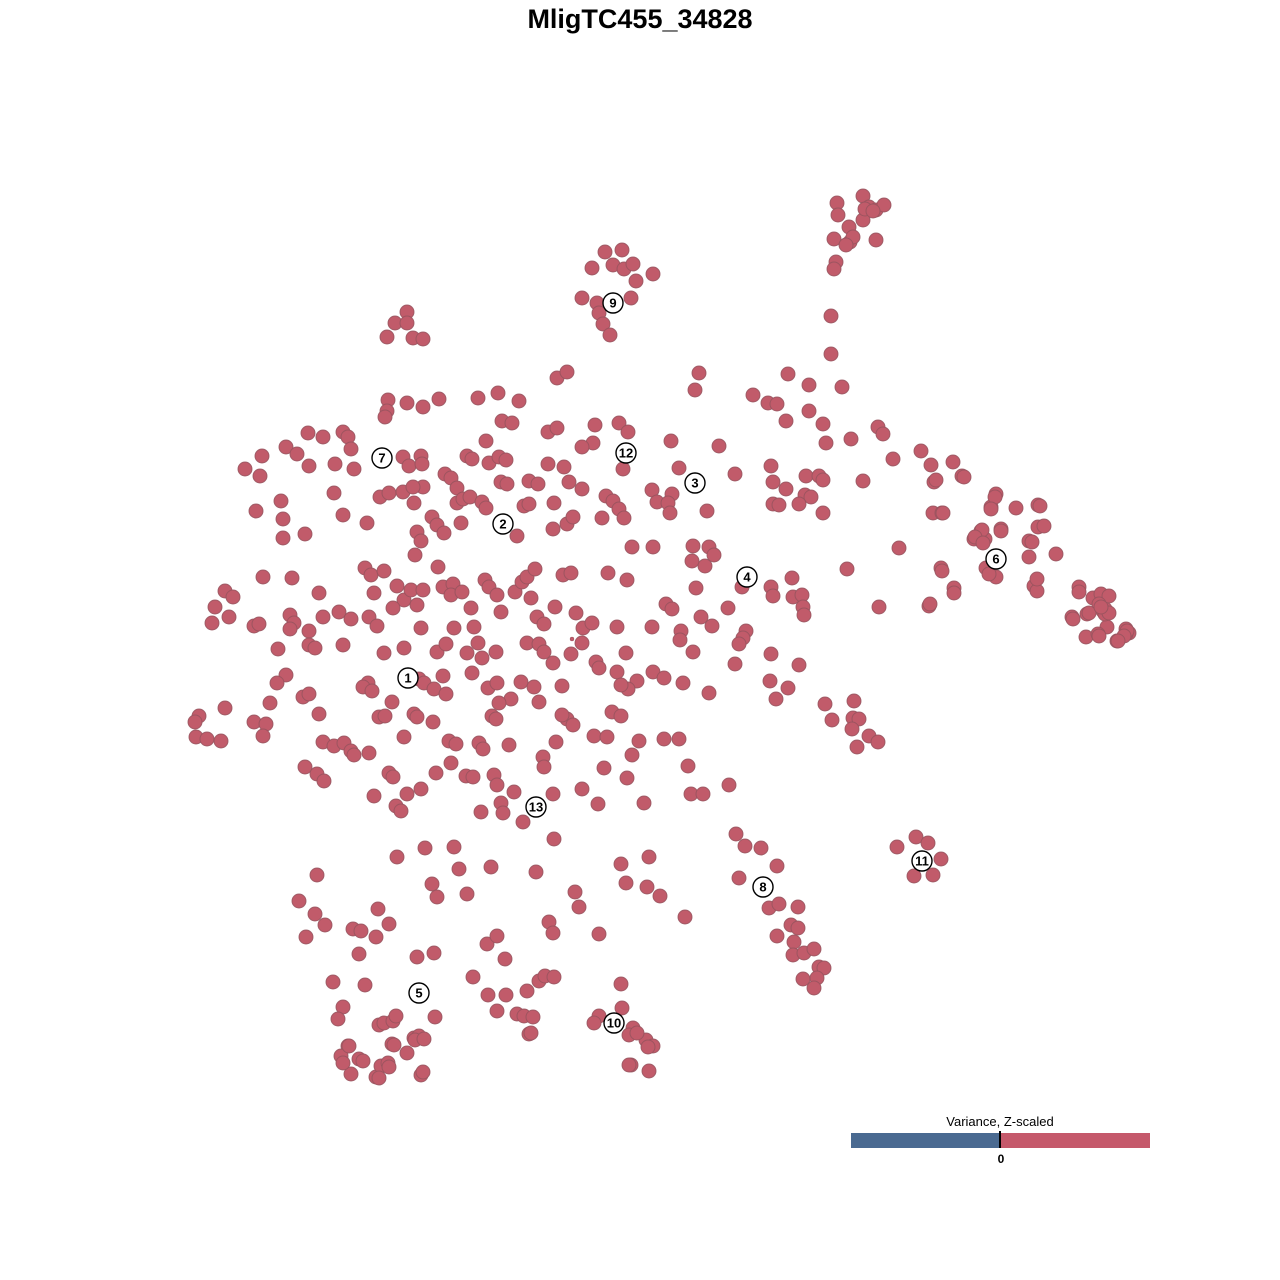  Describe the element at coordinates (999, 1121) in the screenshot. I see `legend-title: Variance, Z-scaled` at that location.